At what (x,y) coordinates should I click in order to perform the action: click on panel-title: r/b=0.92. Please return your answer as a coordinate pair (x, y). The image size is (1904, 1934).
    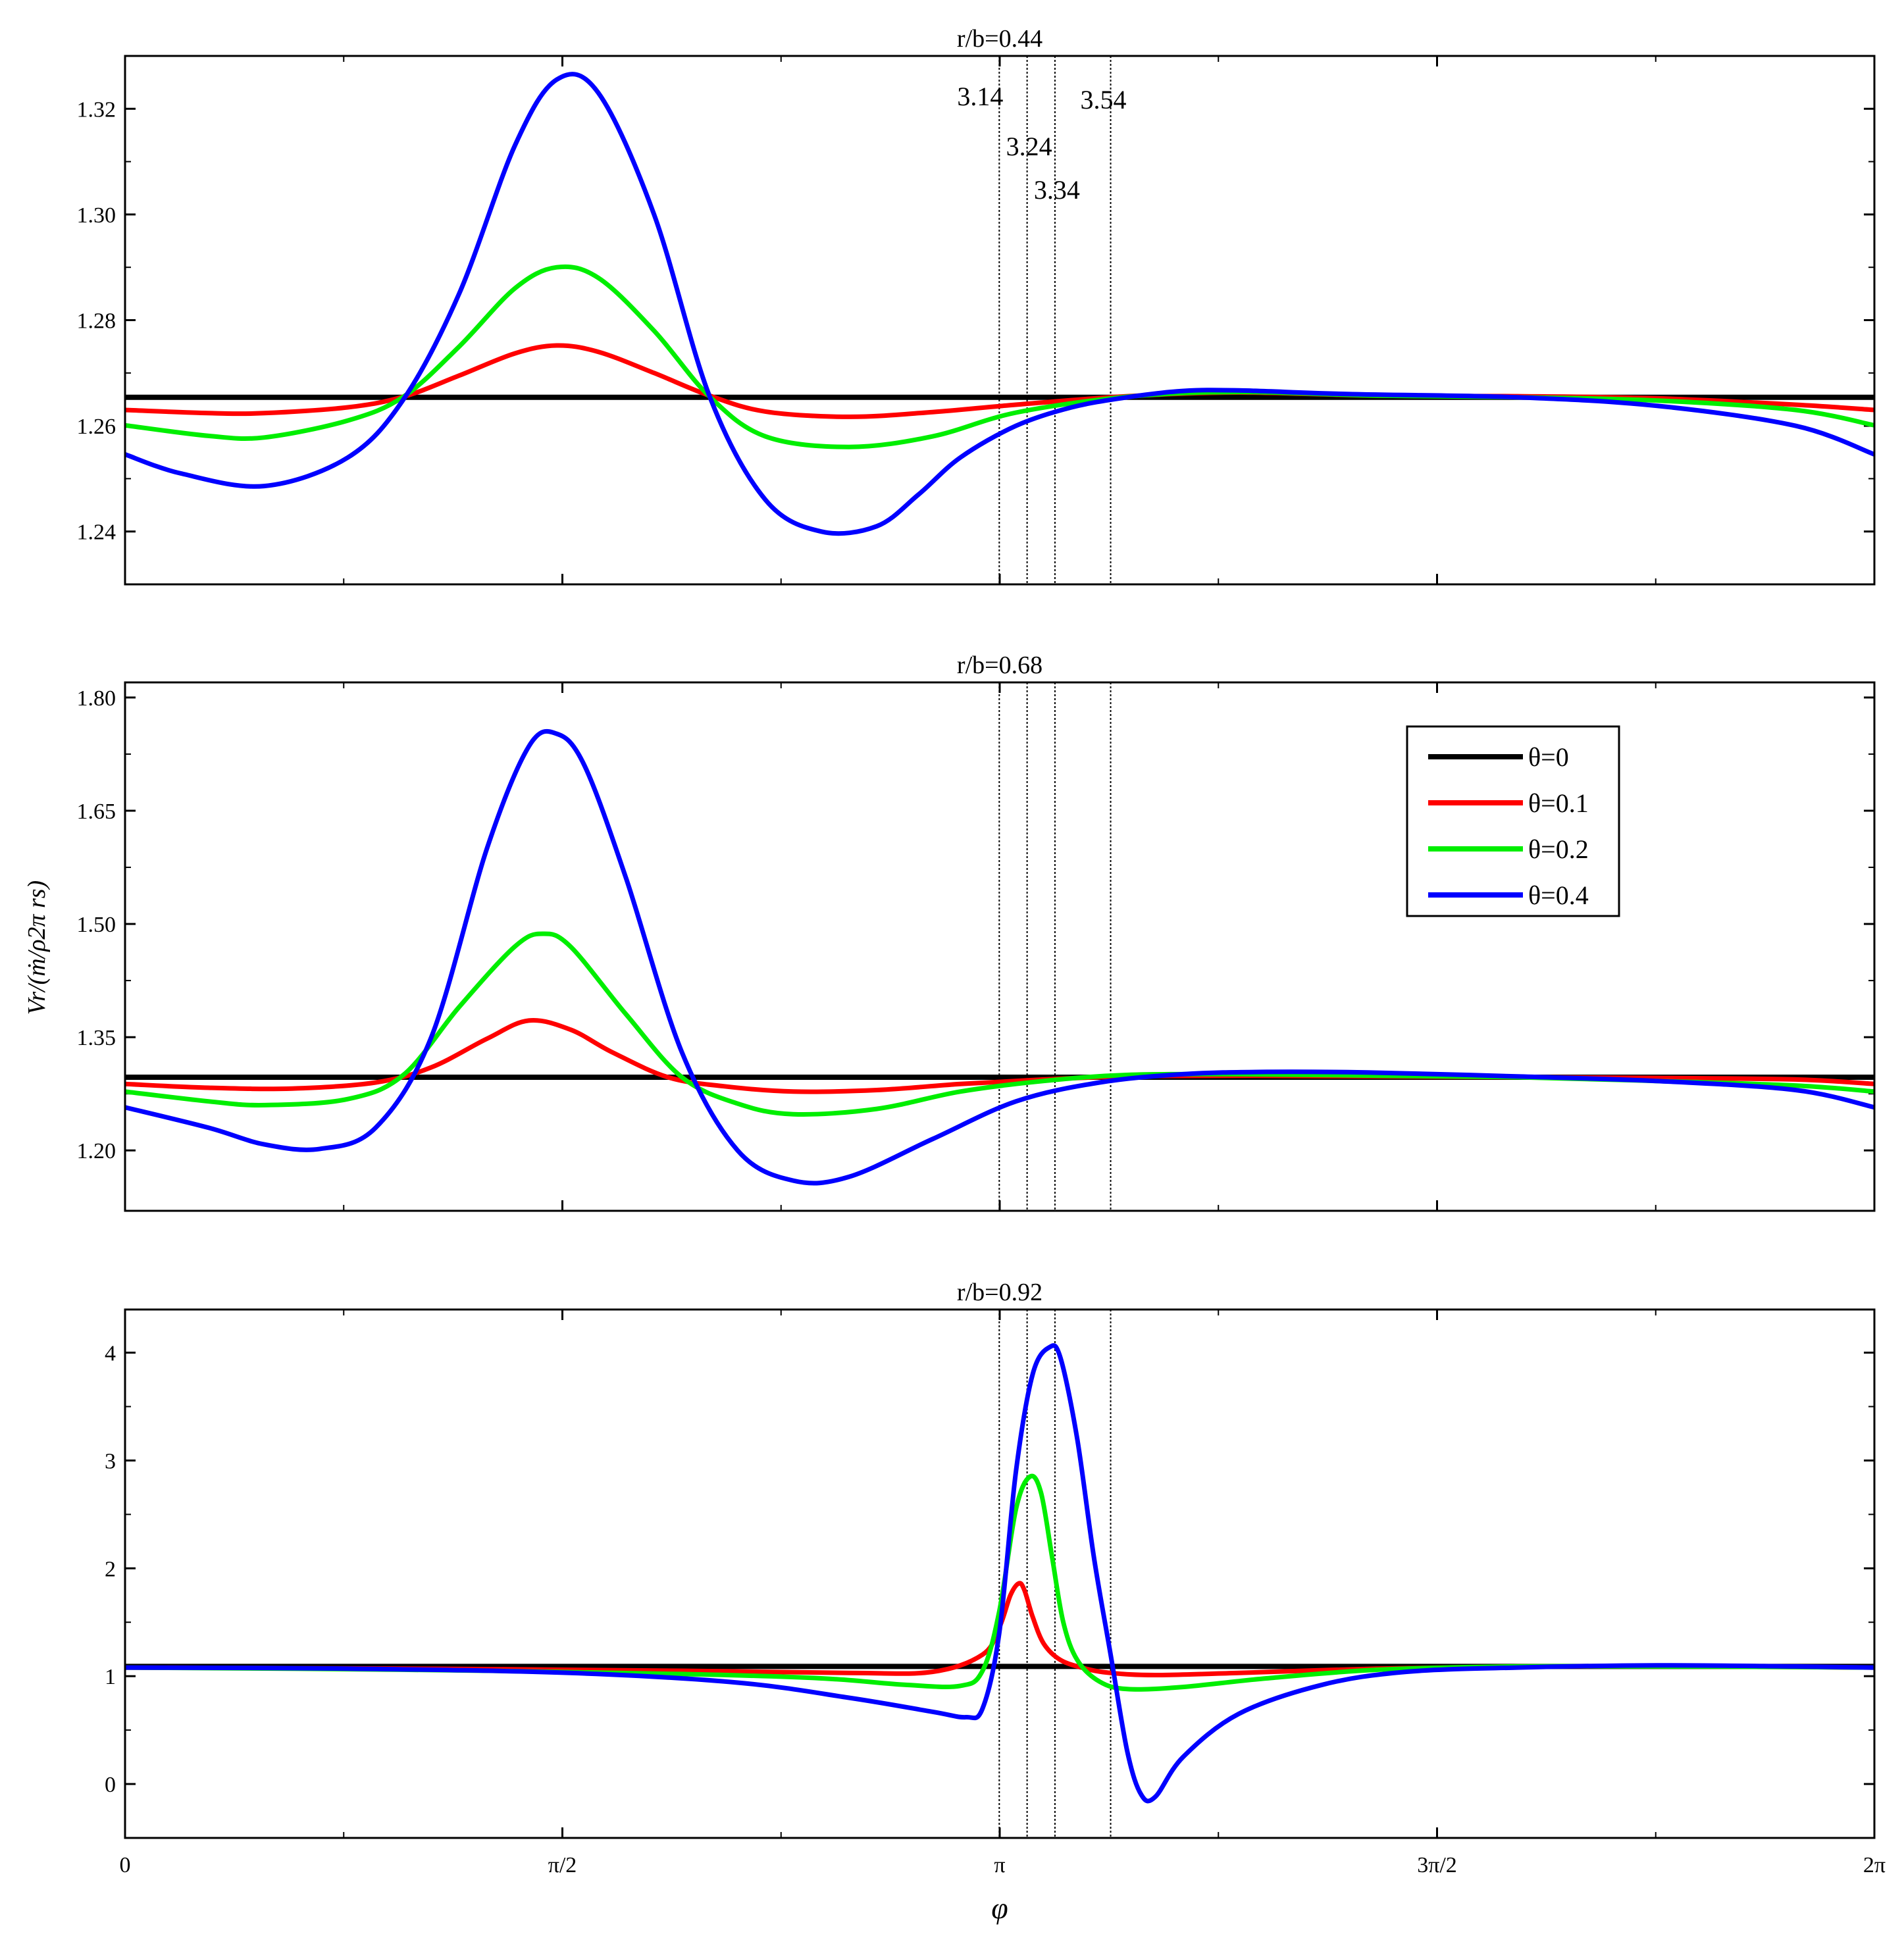
    Looking at the image, I should click on (999, 1292).